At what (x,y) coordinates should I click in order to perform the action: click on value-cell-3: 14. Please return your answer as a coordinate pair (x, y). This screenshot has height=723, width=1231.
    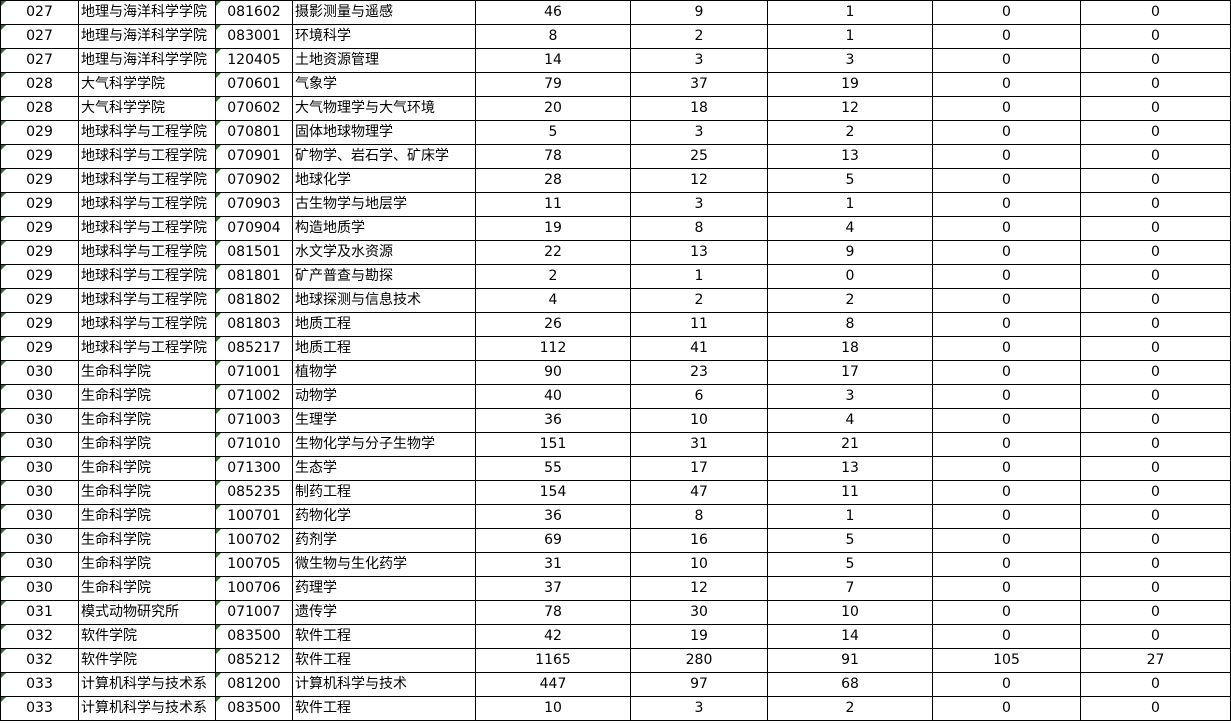
    Looking at the image, I should click on (850, 636).